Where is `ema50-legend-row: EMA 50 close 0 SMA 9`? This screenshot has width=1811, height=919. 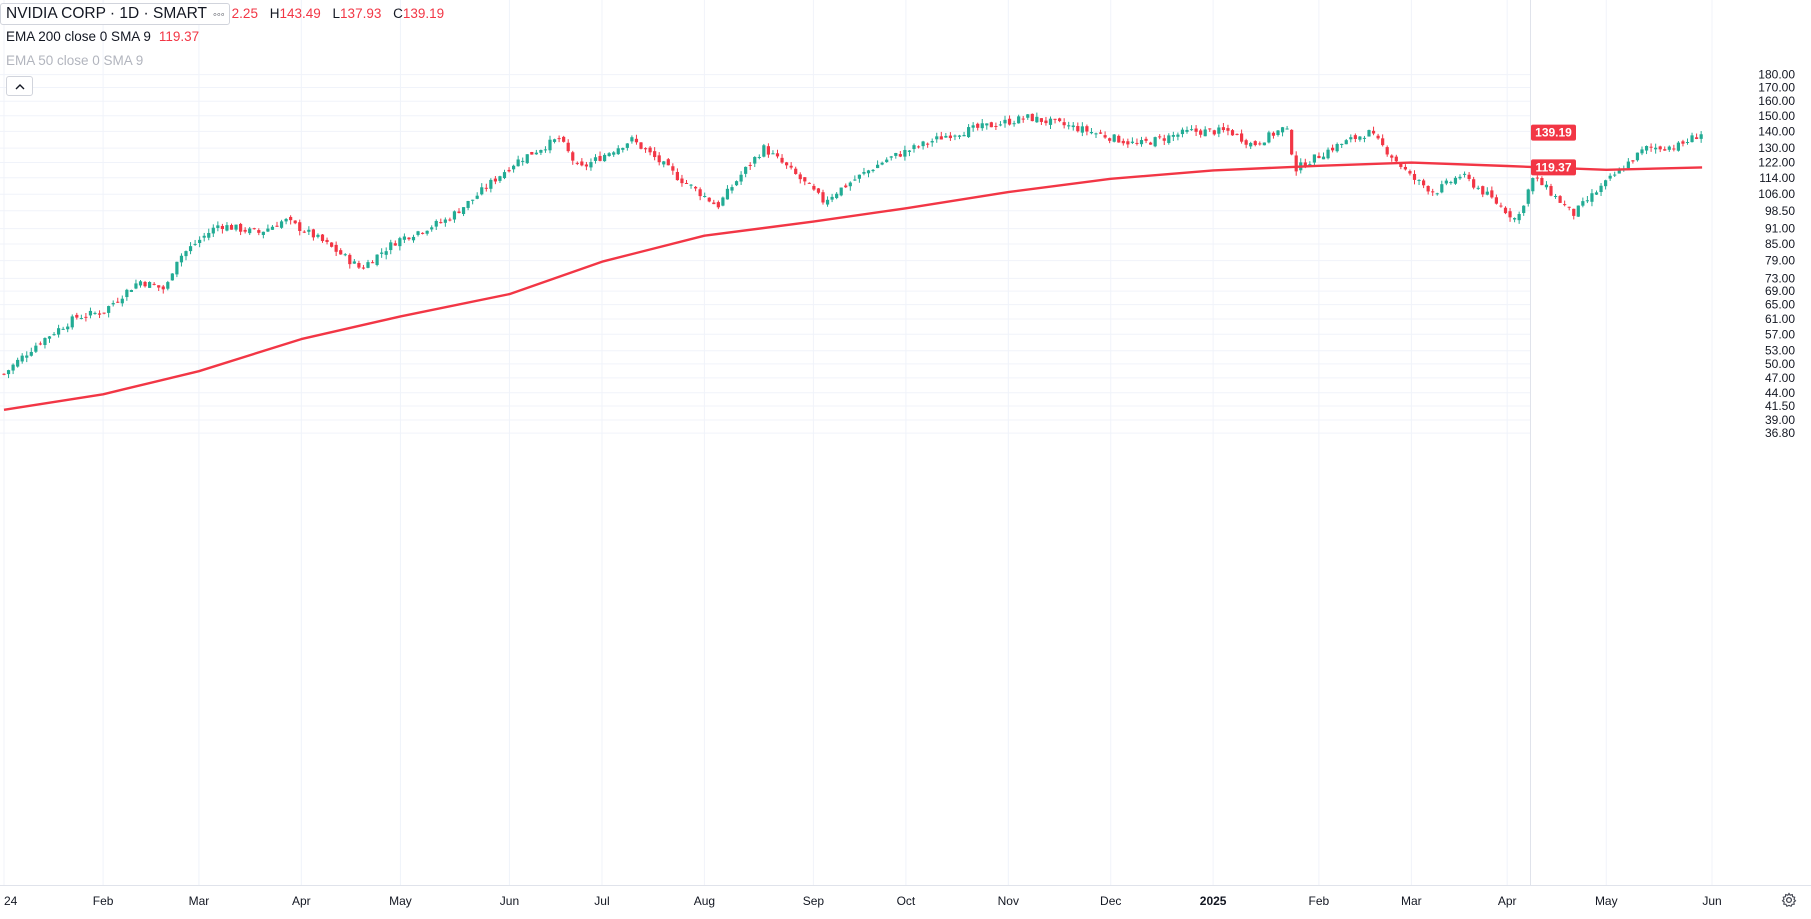 ema50-legend-row: EMA 50 close 0 SMA 9 is located at coordinates (74, 61).